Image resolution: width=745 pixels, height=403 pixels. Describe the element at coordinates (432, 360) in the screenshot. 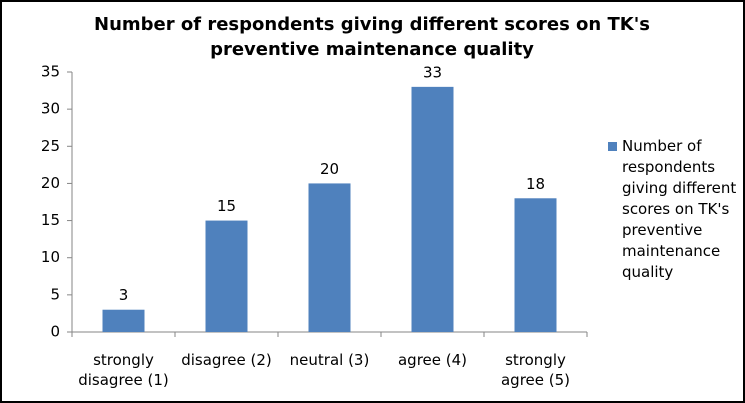

I see `x-tick-label: agree (4)` at that location.